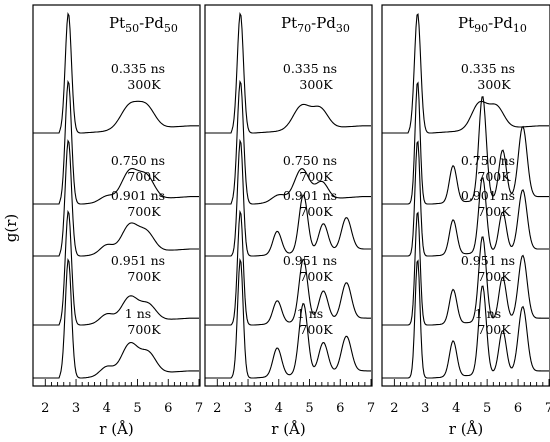 This screenshot has height=442, width=550. Describe the element at coordinates (11, 228) in the screenshot. I see `y-axis-label: g(r)` at that location.